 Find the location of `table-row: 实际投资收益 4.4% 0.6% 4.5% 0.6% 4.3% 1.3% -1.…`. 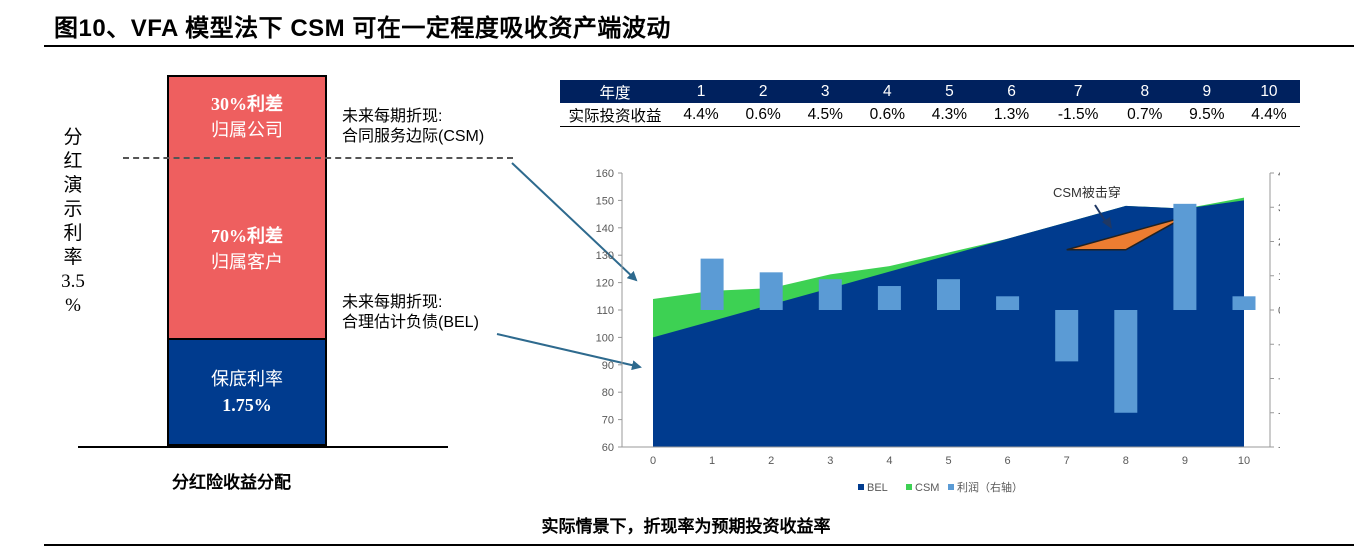

table-row: 实际投资收益 4.4% 0.6% 4.5% 0.6% 4.3% 1.3% -1.… is located at coordinates (930, 115).